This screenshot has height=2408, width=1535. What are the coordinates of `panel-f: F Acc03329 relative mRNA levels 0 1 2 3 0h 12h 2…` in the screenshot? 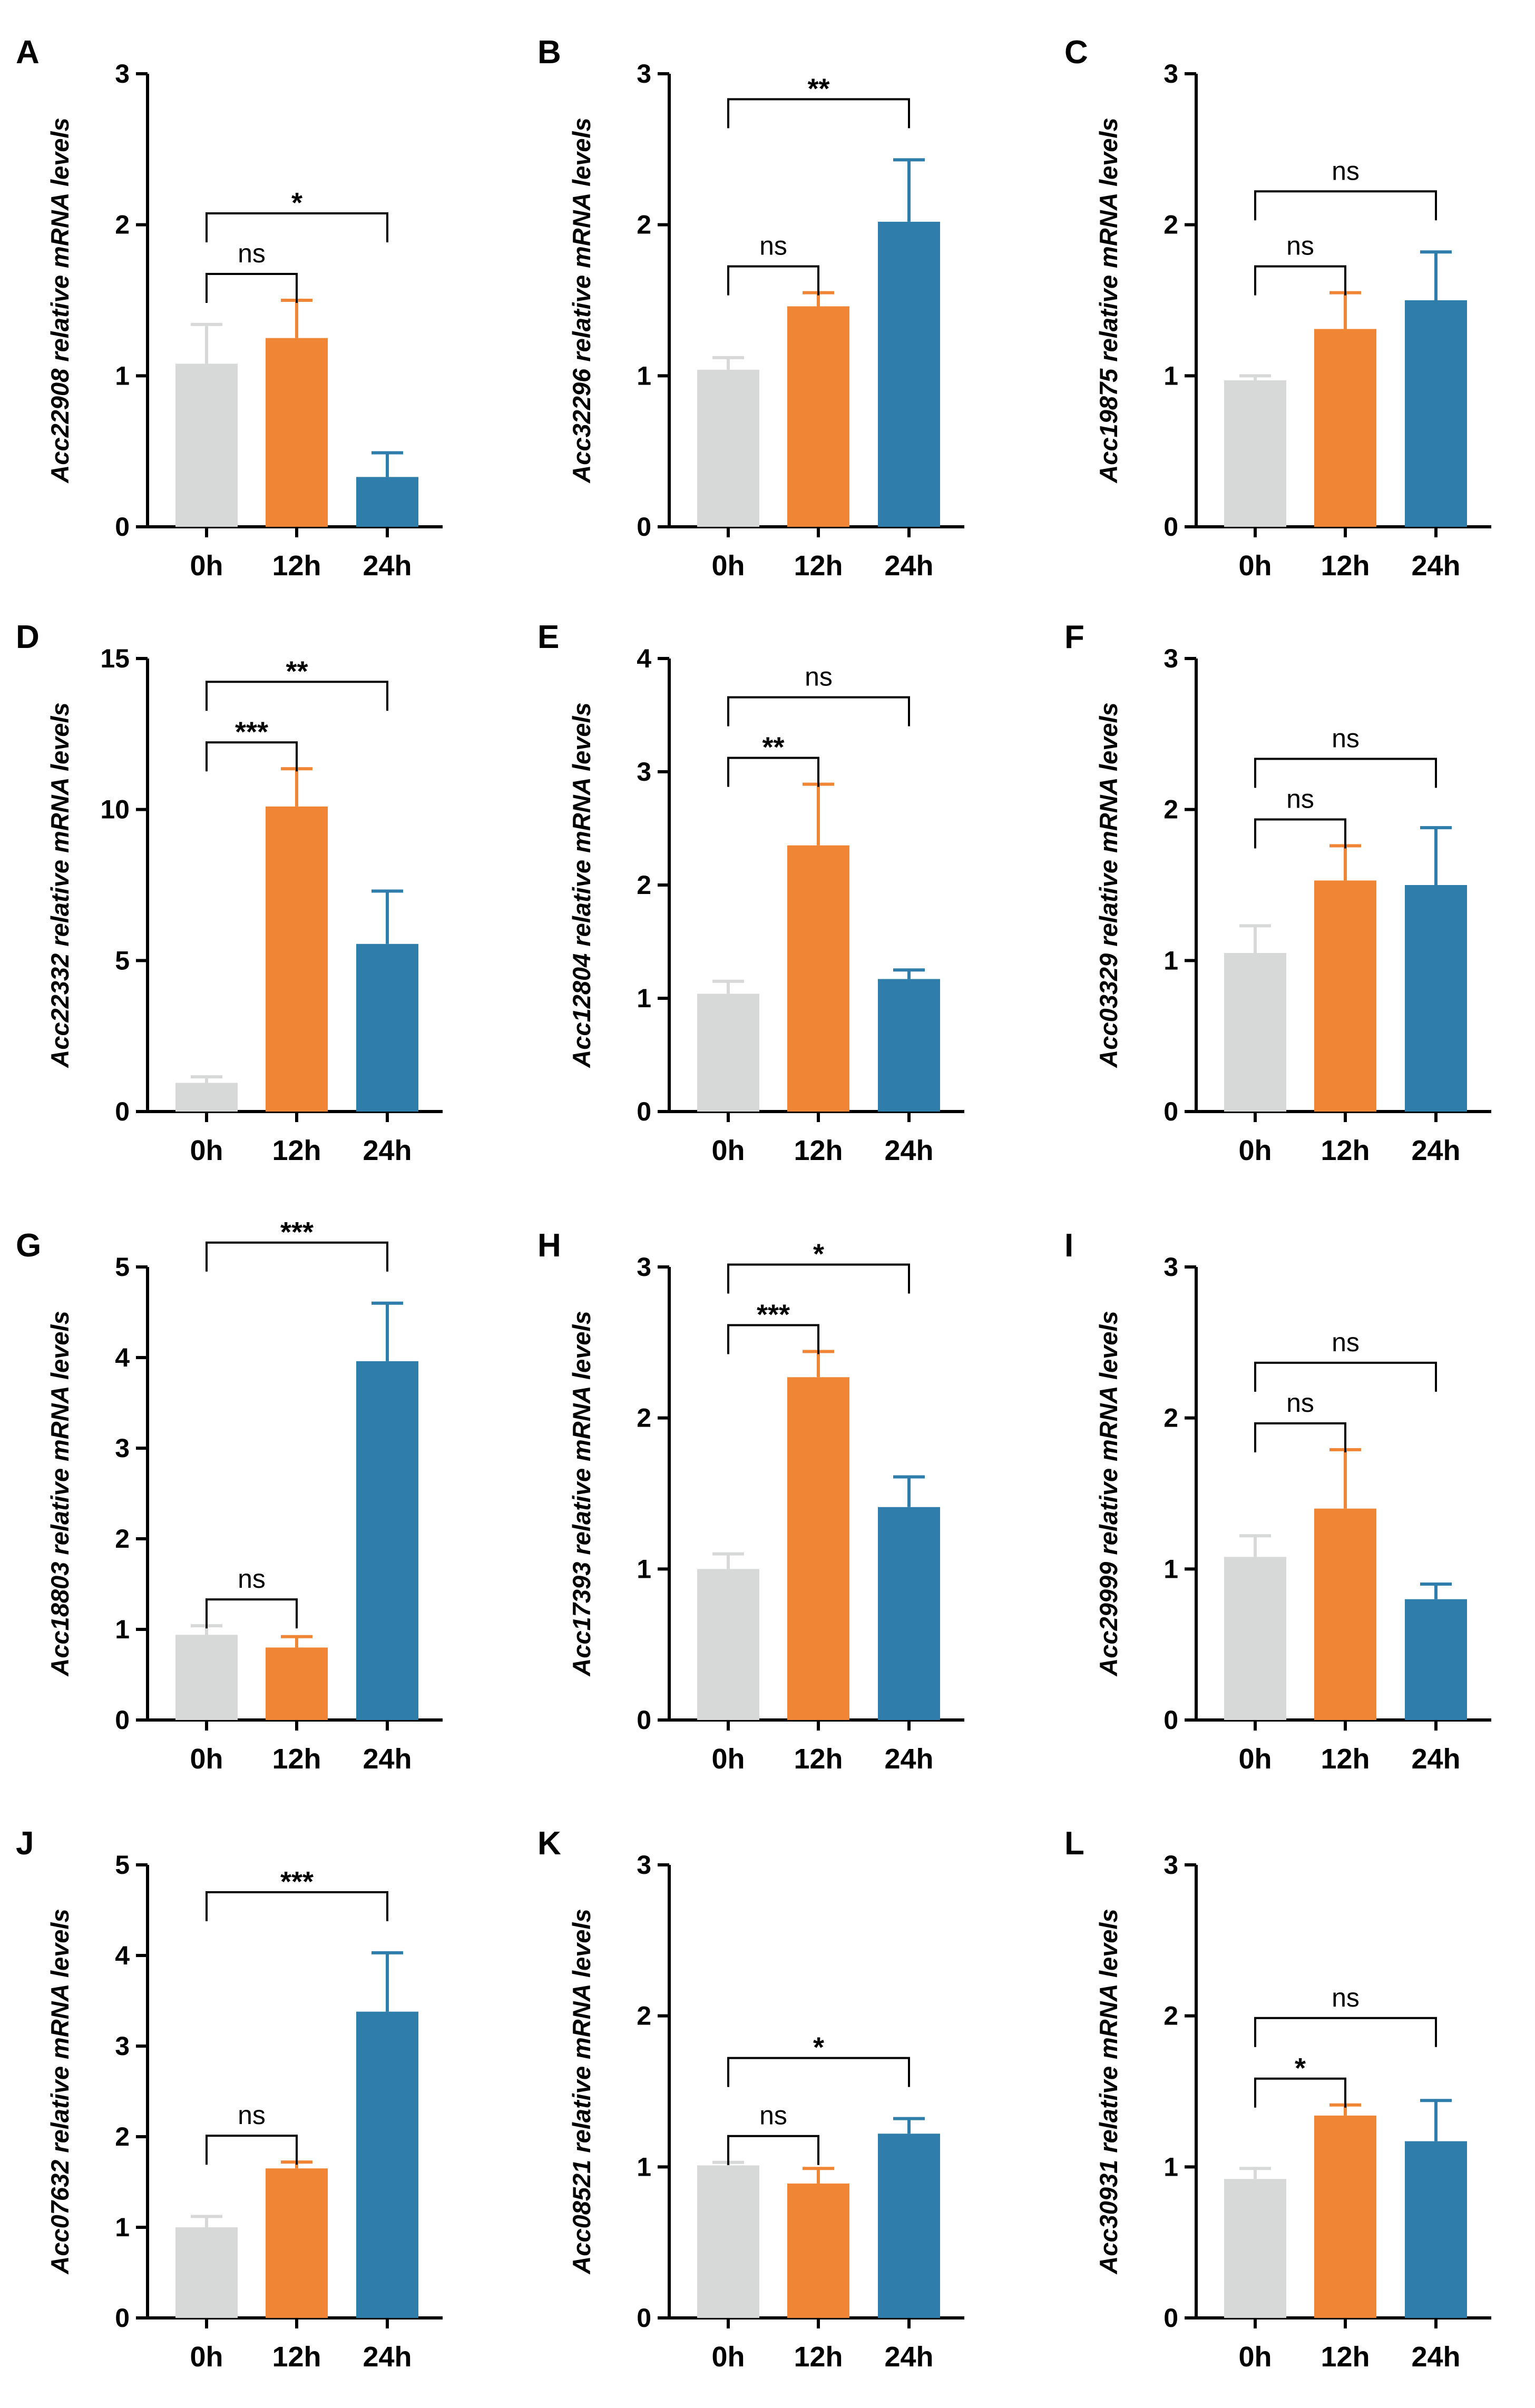 It's located at (1277, 892).